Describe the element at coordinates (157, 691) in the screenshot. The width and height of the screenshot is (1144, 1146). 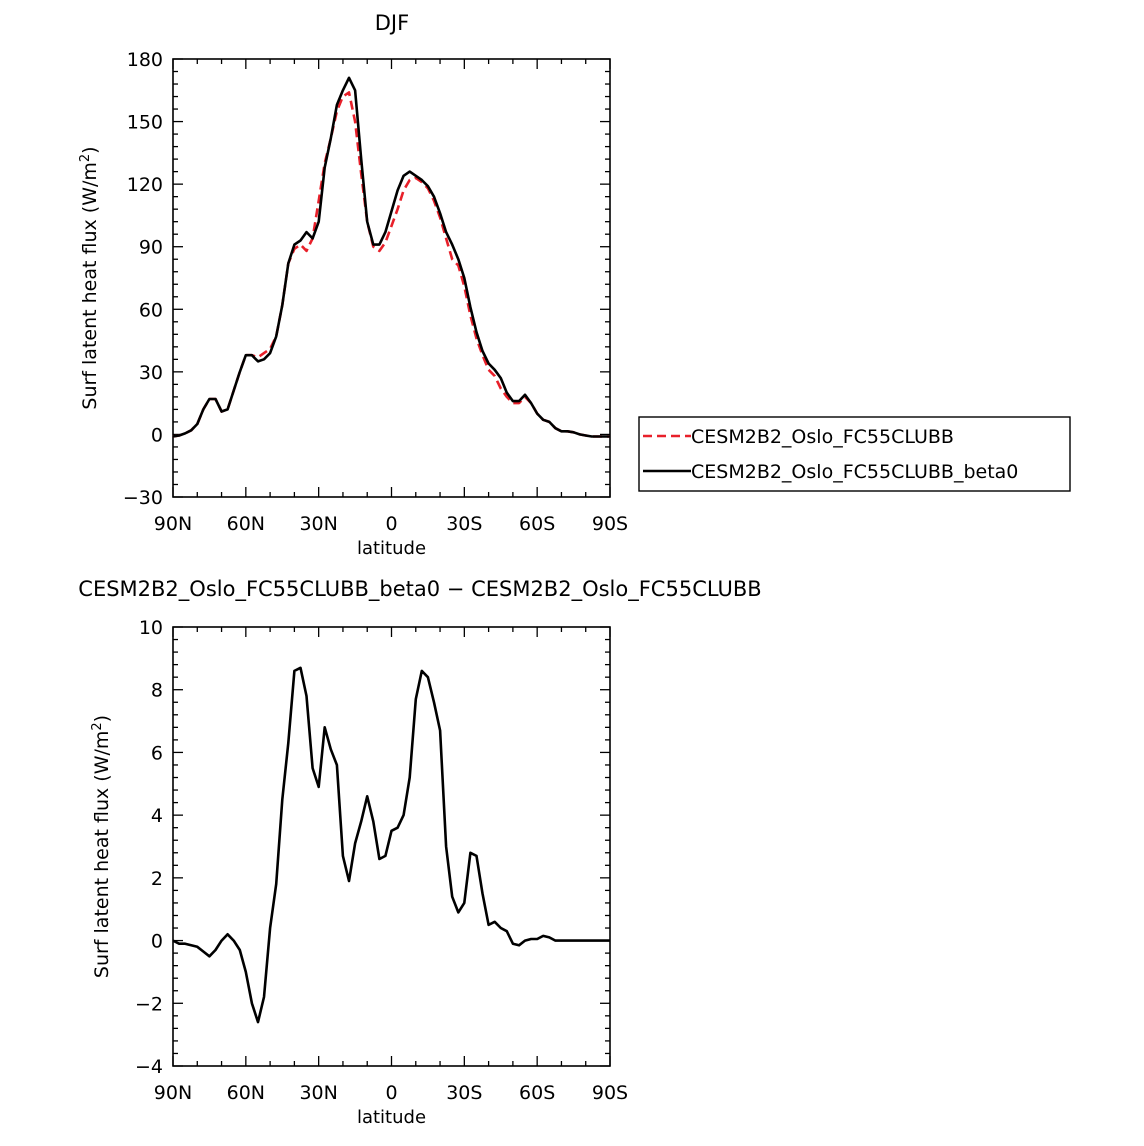
I see `y-tick-label: 8` at that location.